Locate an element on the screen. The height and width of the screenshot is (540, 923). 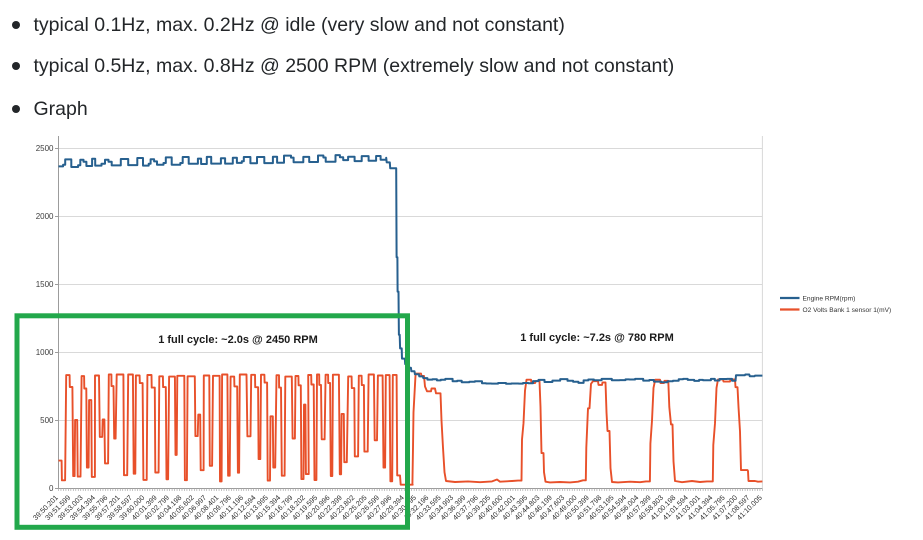
svg-text: Engine RPM(rpm) is located at coordinates (829, 298).